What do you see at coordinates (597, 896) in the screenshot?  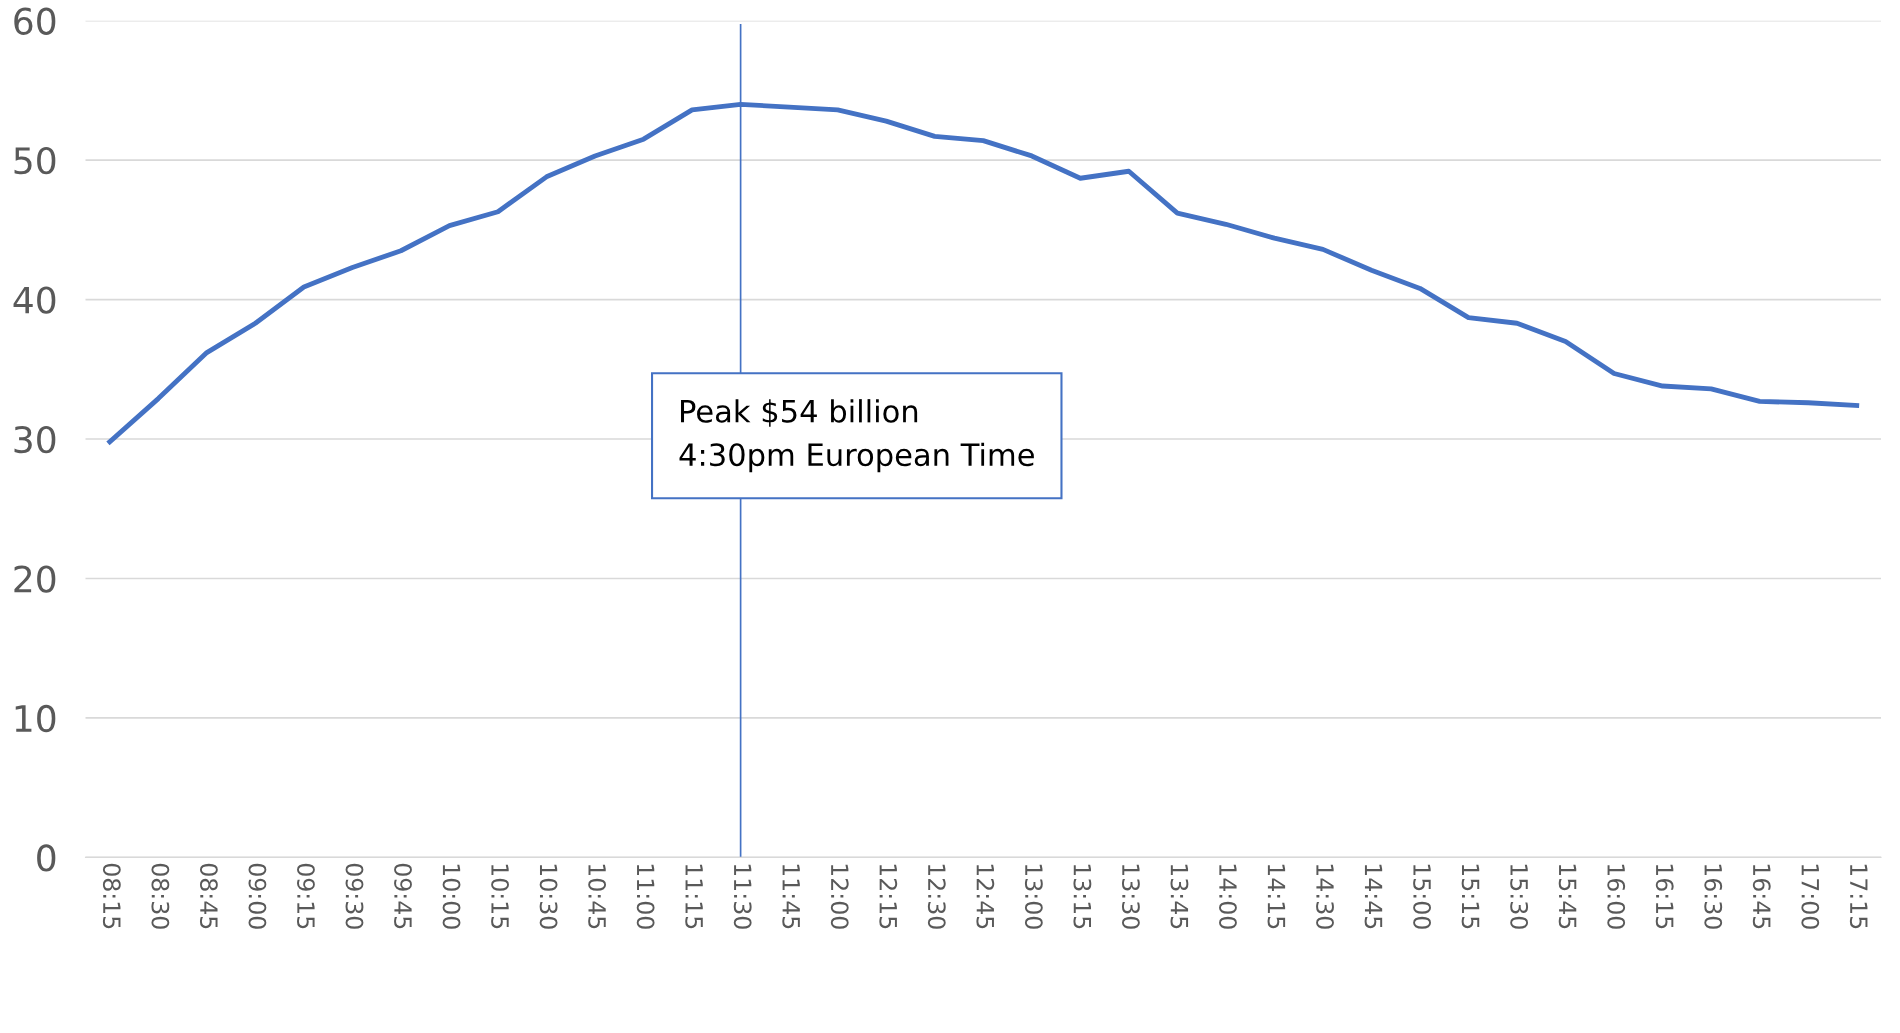 I see `x-tick-label: 10:45` at bounding box center [597, 896].